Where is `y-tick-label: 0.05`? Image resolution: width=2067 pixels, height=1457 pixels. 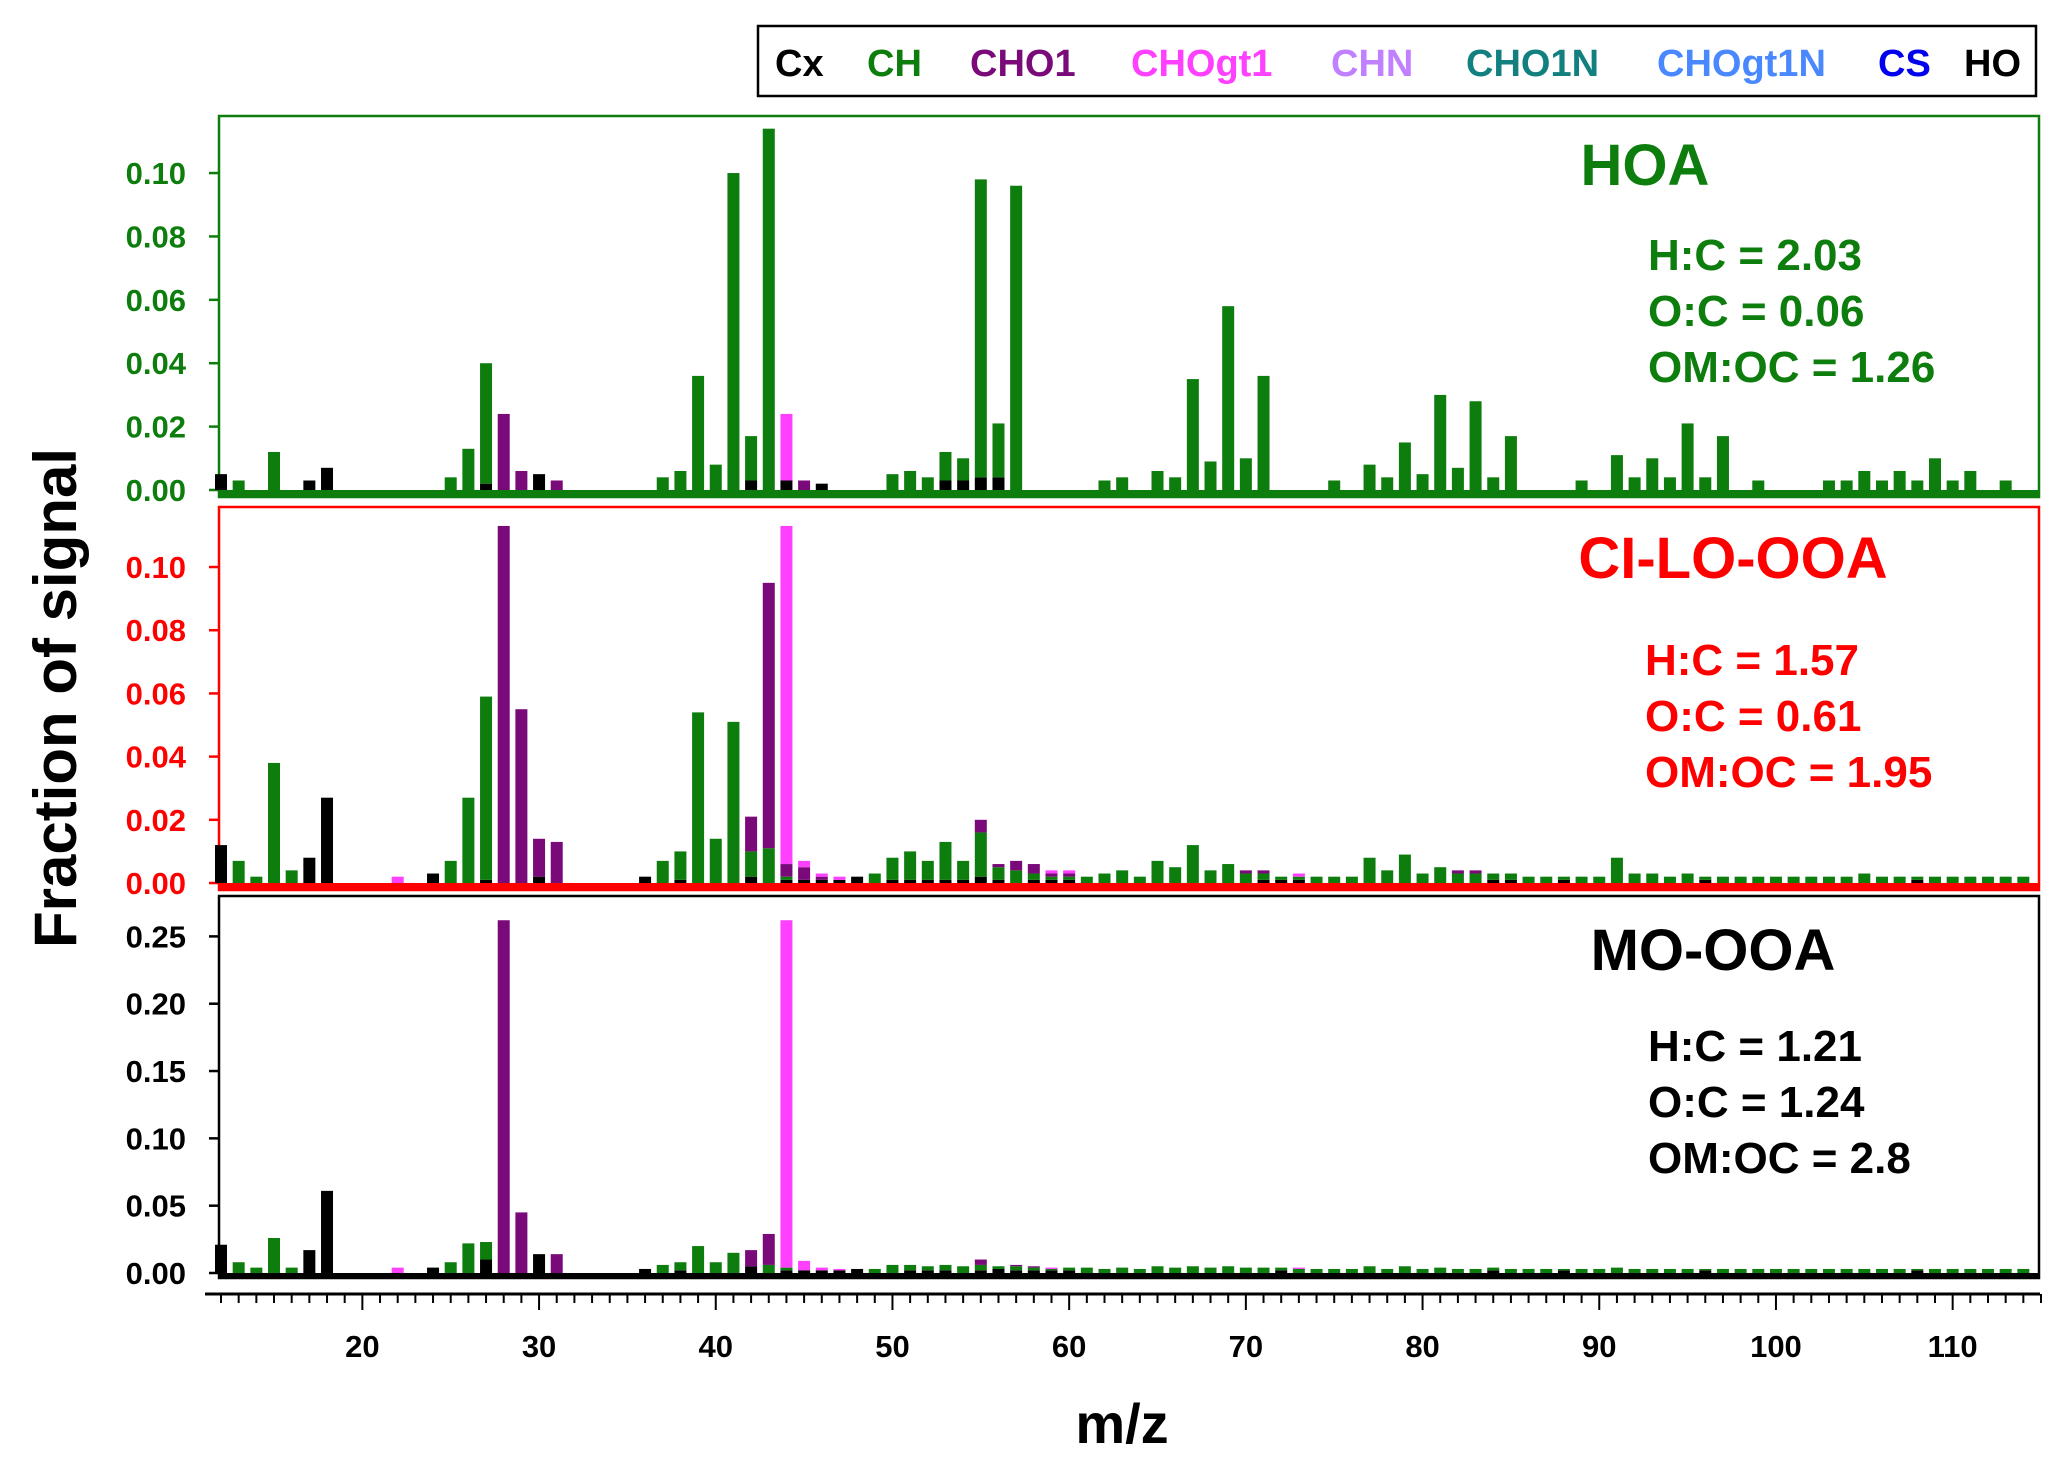 y-tick-label: 0.05 is located at coordinates (156, 1206).